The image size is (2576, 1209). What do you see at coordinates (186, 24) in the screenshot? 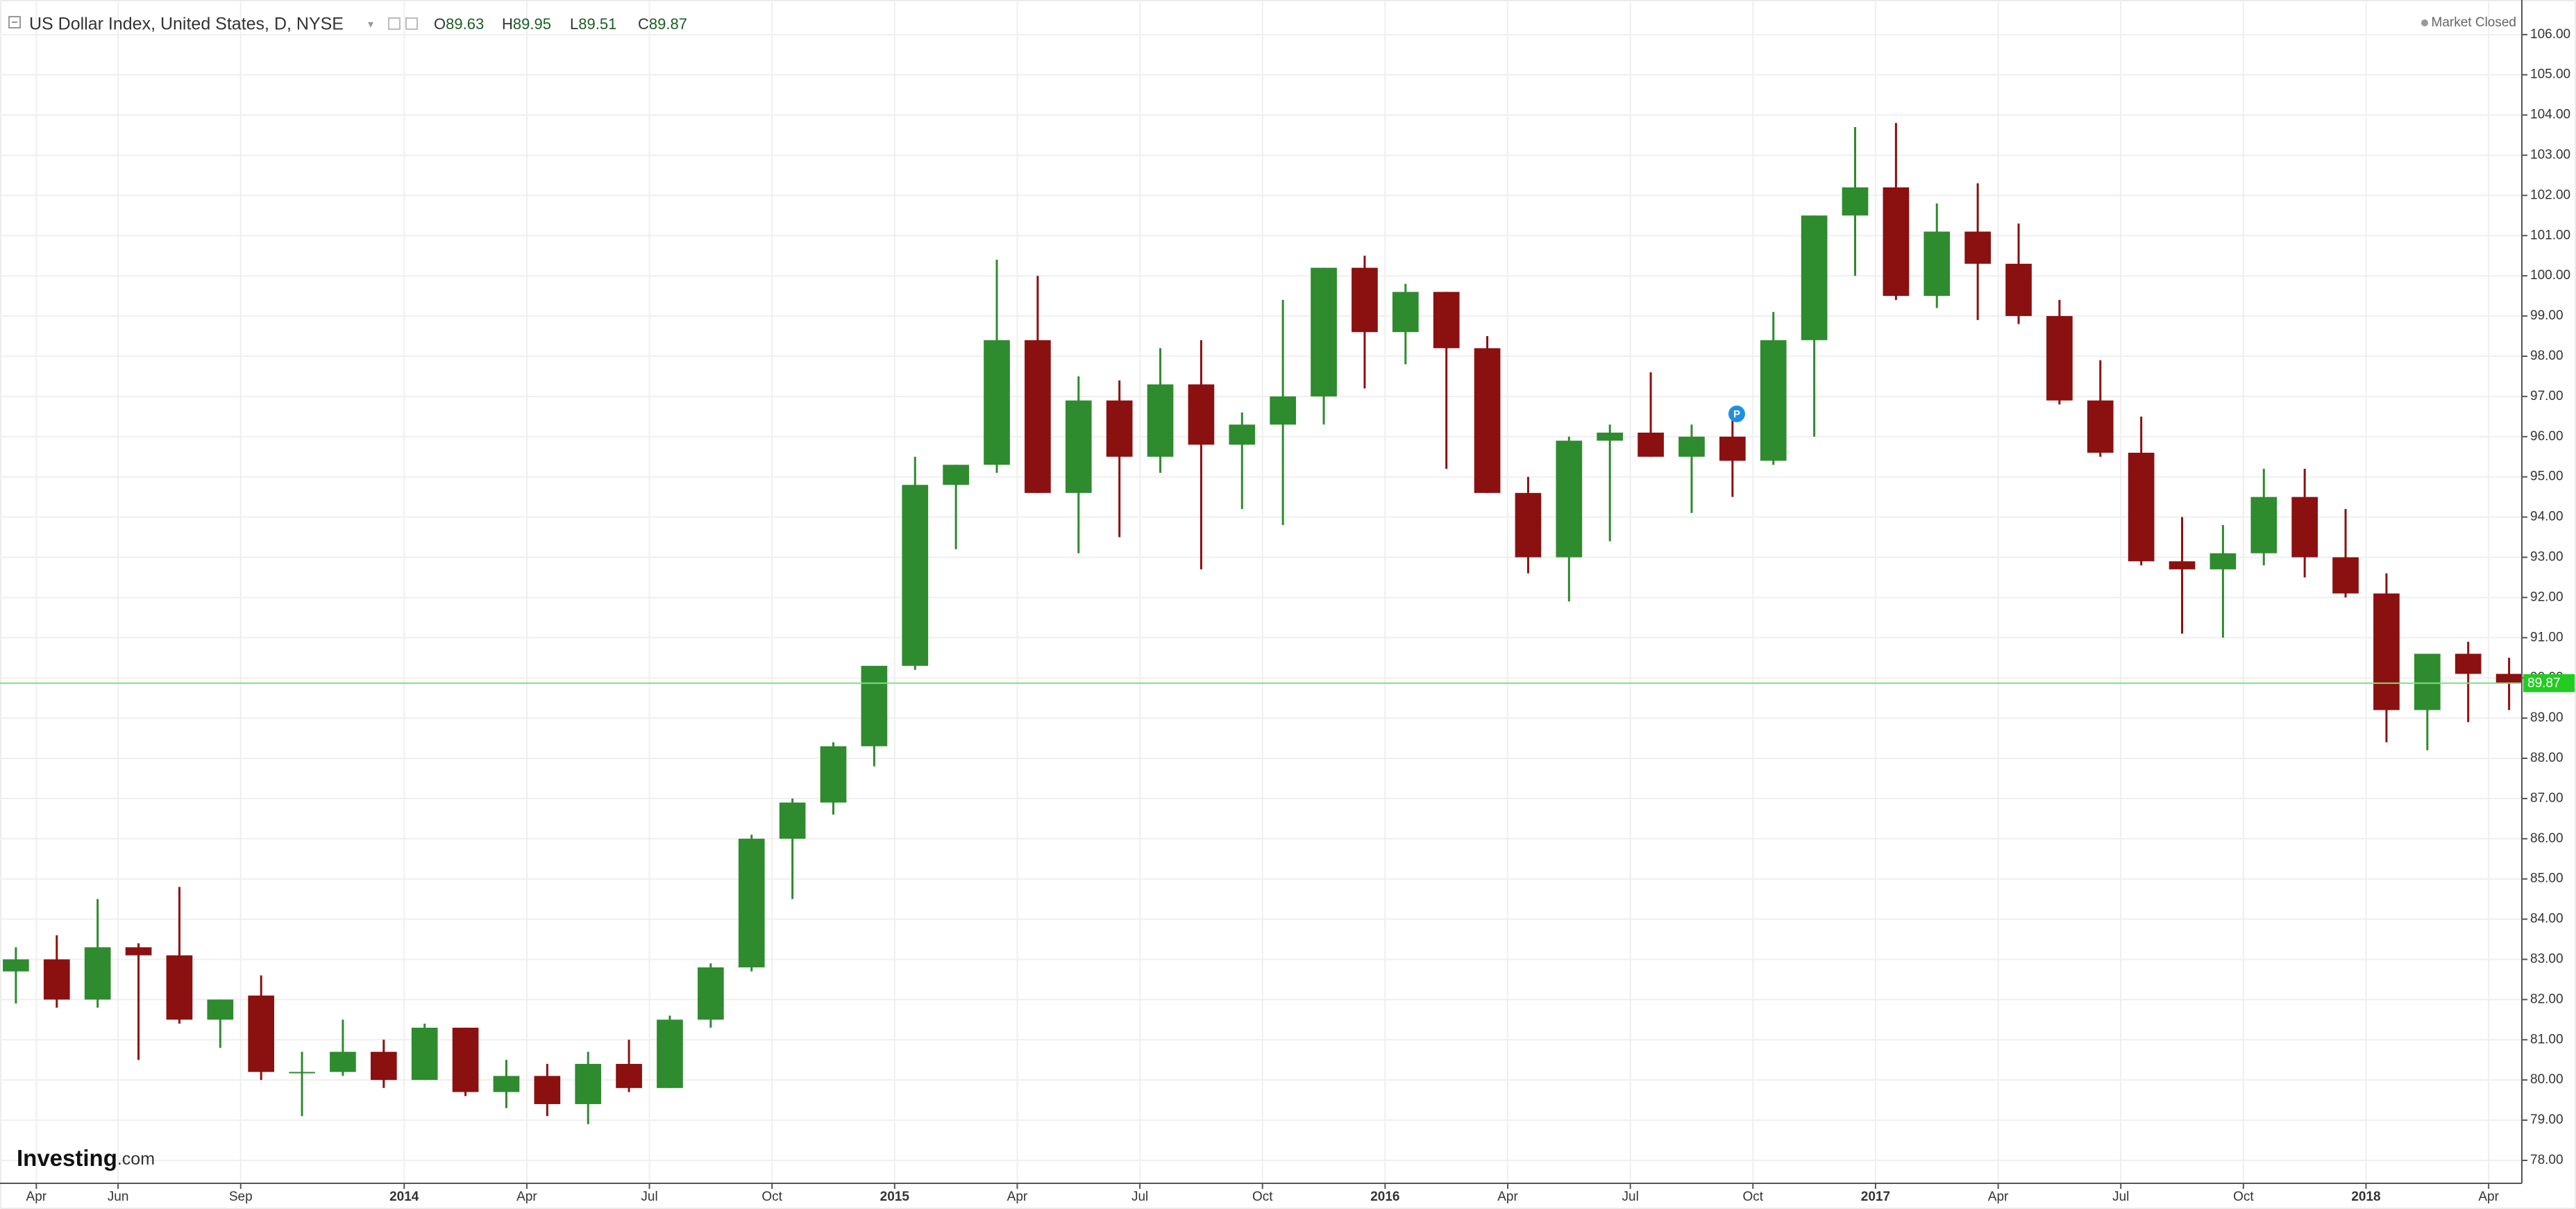
I see `symbol-title: US Dollar Index, United States, D, NYSE` at bounding box center [186, 24].